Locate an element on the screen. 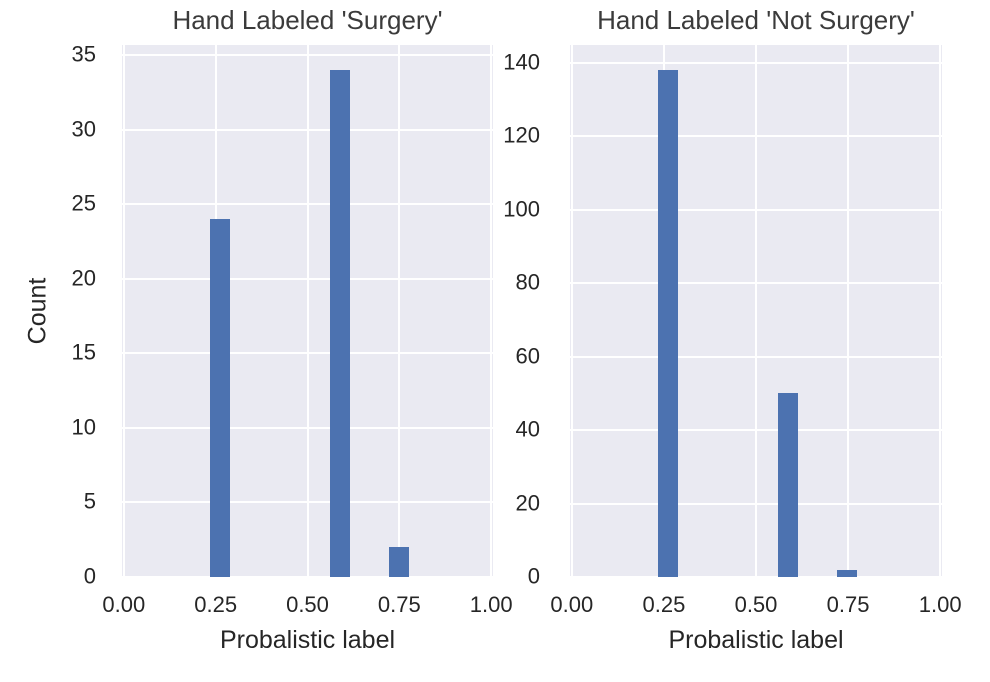 The image size is (990, 682). y-tick-label: 100 is located at coordinates (521, 209).